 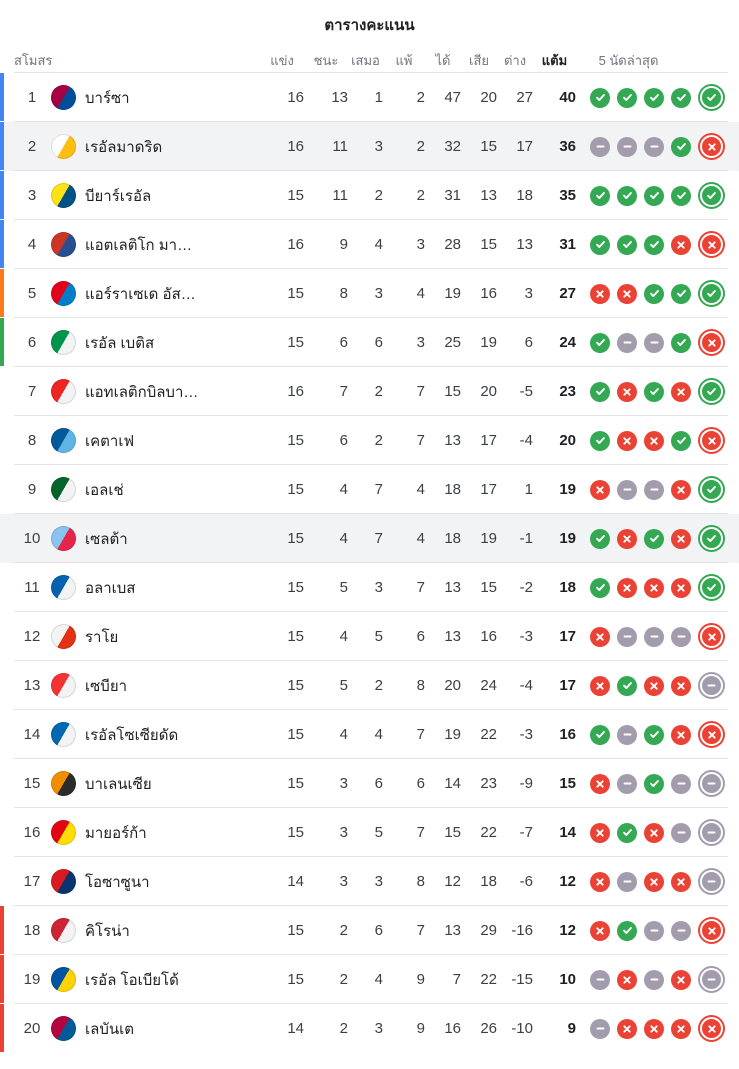 What do you see at coordinates (369, 97) in the screenshot?
I see `table-row: 1 บาร์ซา 16 13 1 2 47 20 27 40` at bounding box center [369, 97].